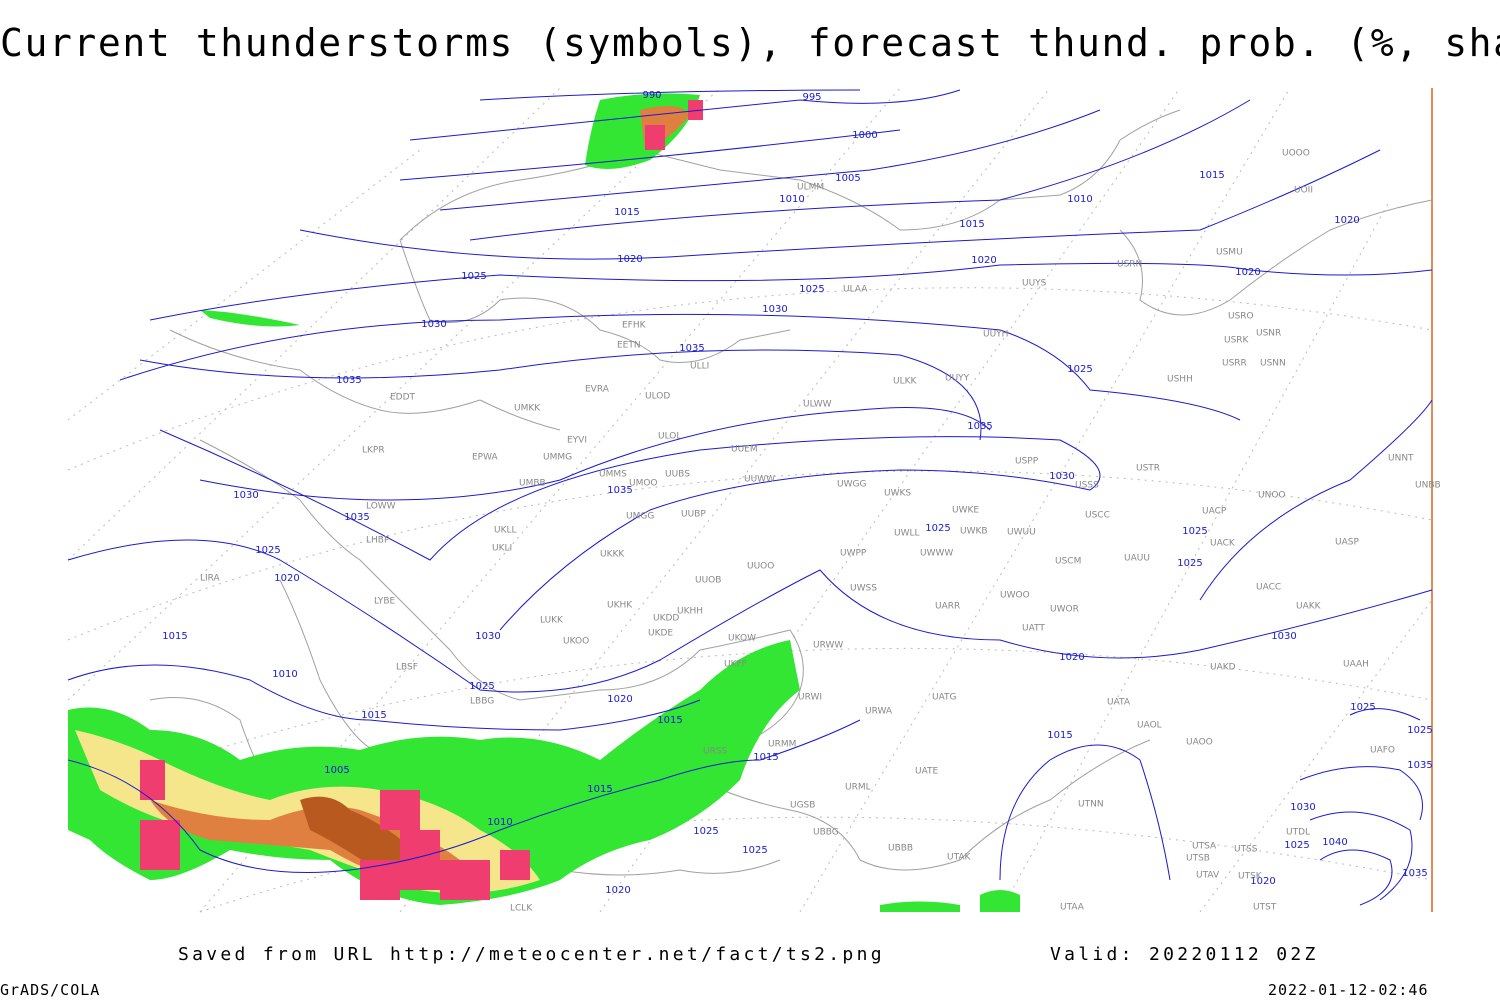  I want to click on station-label: ULOL, so click(669, 437).